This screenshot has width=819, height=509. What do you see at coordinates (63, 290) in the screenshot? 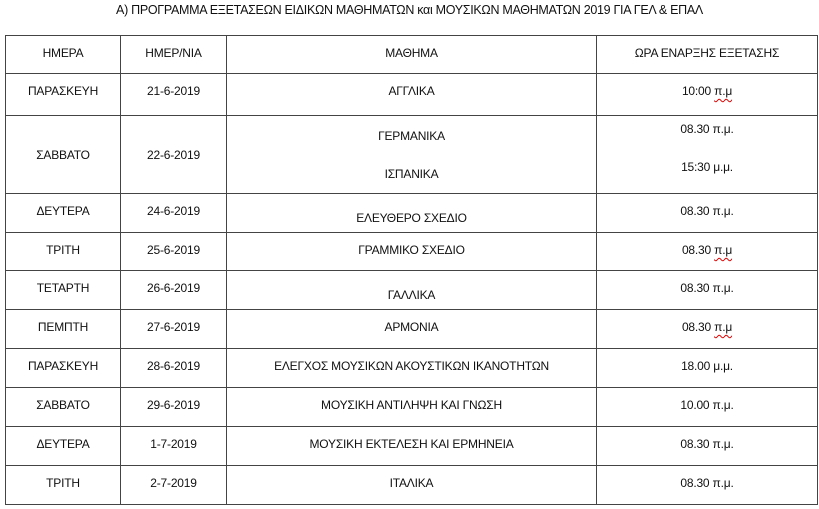
I see `day-cell: ΤΕΤΑΡΤΗ` at bounding box center [63, 290].